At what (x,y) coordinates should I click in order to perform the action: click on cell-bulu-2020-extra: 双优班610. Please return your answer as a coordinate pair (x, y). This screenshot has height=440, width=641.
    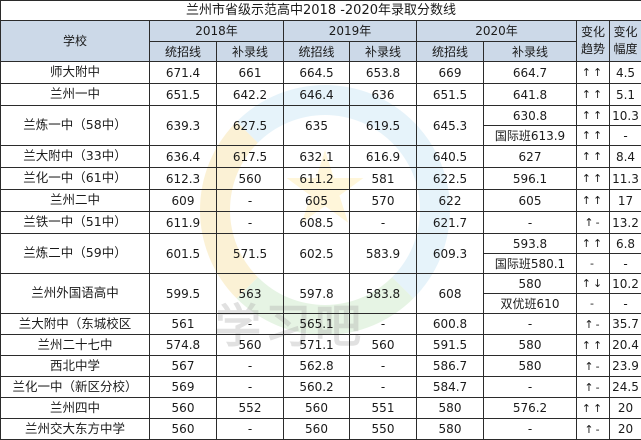
    Looking at the image, I should click on (530, 304).